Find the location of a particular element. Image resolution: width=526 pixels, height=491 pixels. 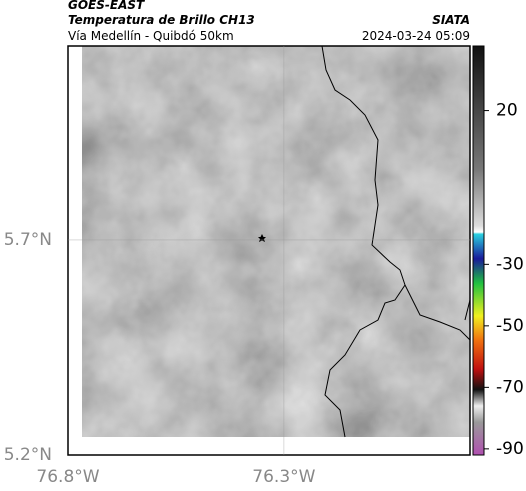

route-label: Vía Medellín - Quibdó 50km is located at coordinates (151, 36).